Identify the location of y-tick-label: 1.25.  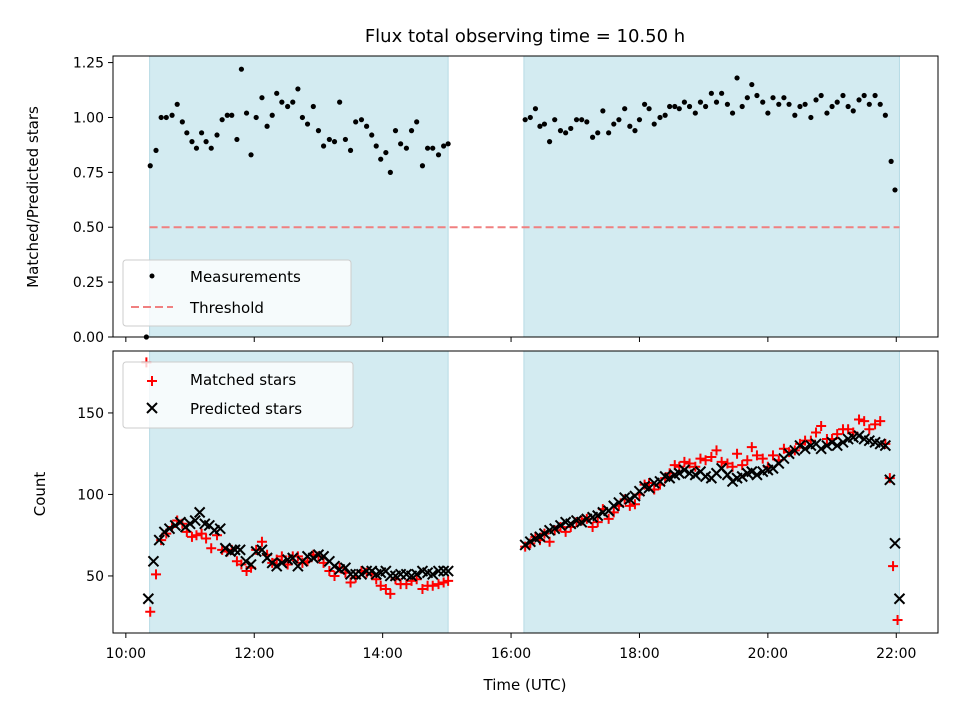
(88, 64).